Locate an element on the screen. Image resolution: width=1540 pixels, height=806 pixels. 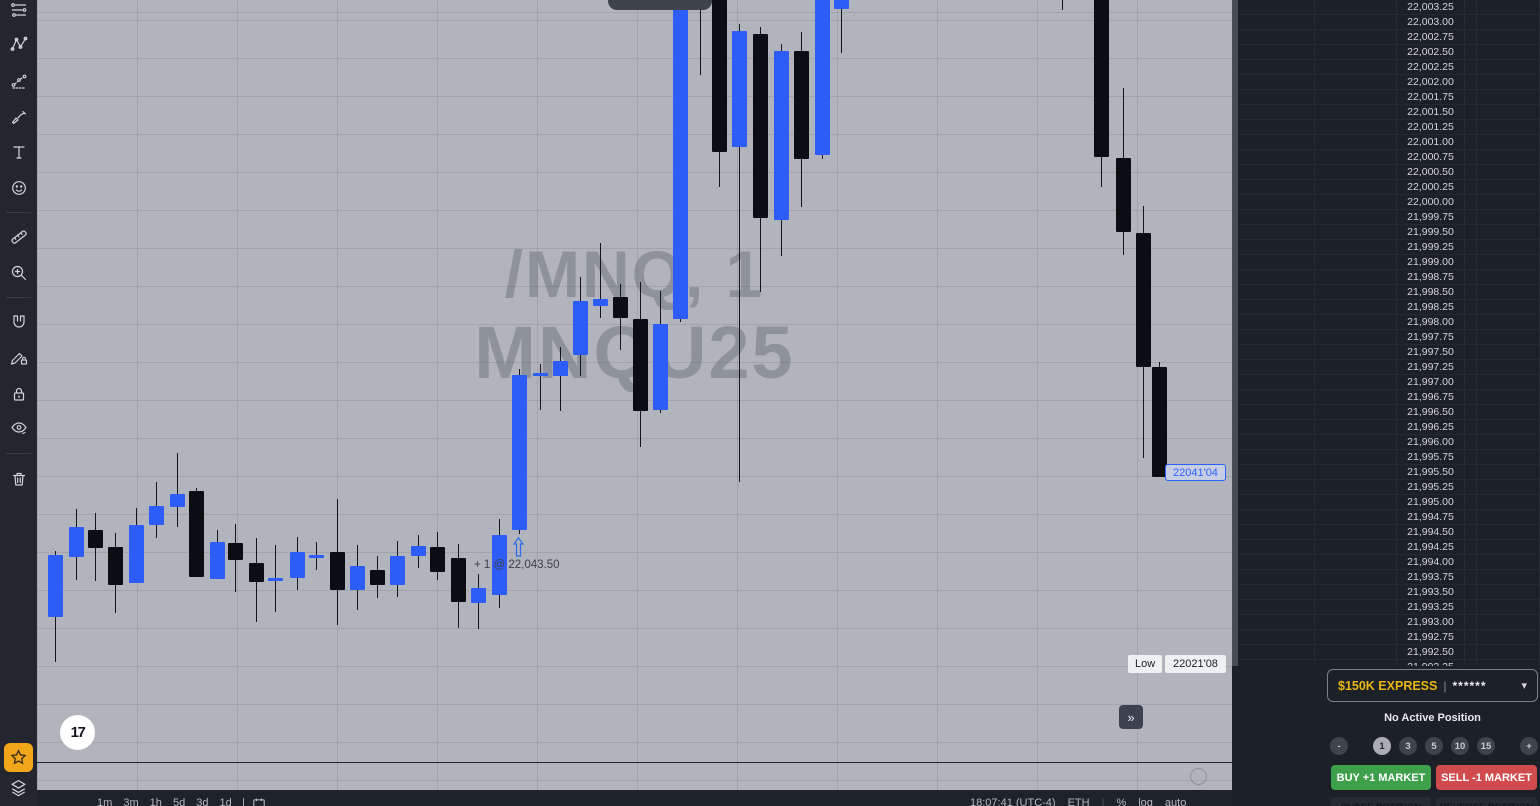
collapse-panel-button: » is located at coordinates (1131, 717).